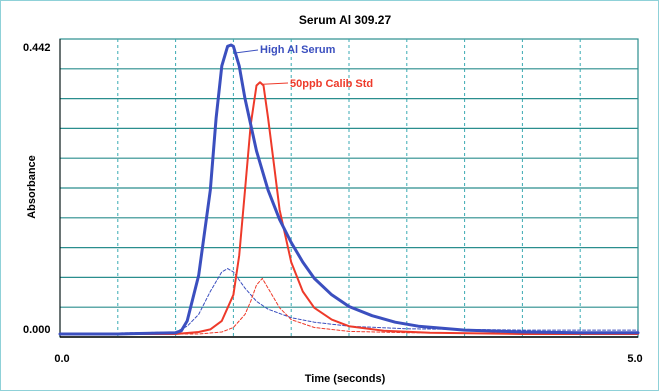 This screenshot has height=391, width=659. Describe the element at coordinates (37, 330) in the screenshot. I see `y-tick-min: 0.000` at that location.